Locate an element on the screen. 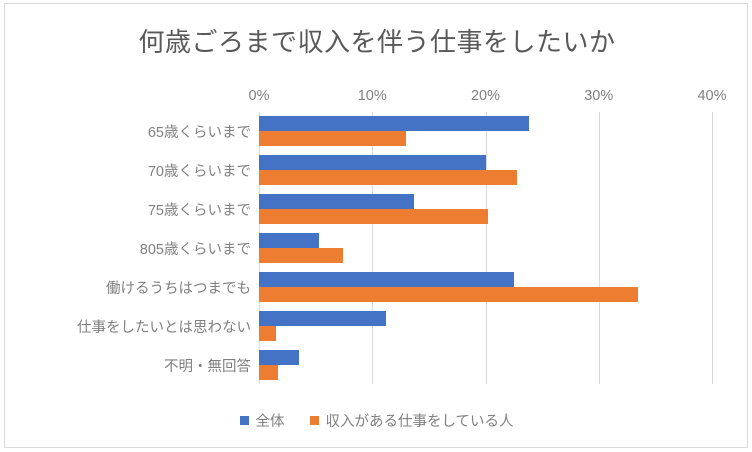 The width and height of the screenshot is (752, 452). category-label: 仕事をしたいとは思わない is located at coordinates (164, 327).